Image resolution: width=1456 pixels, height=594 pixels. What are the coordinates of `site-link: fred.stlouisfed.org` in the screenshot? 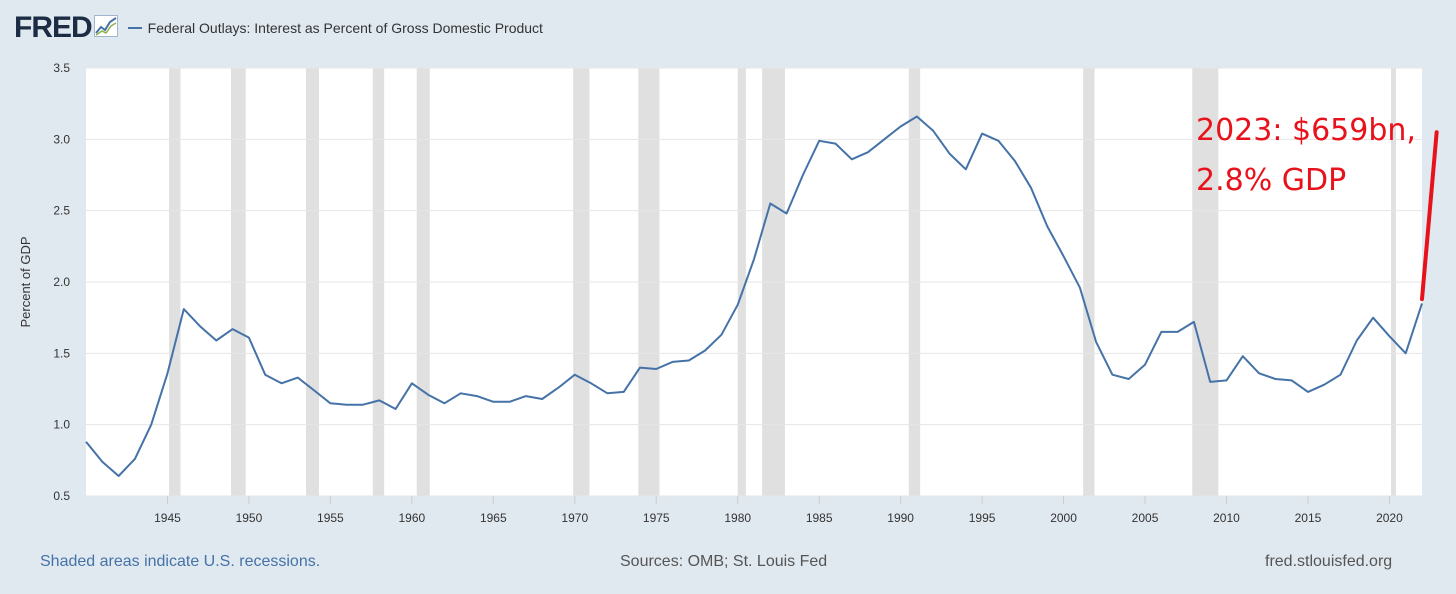 It's located at (1329, 561).